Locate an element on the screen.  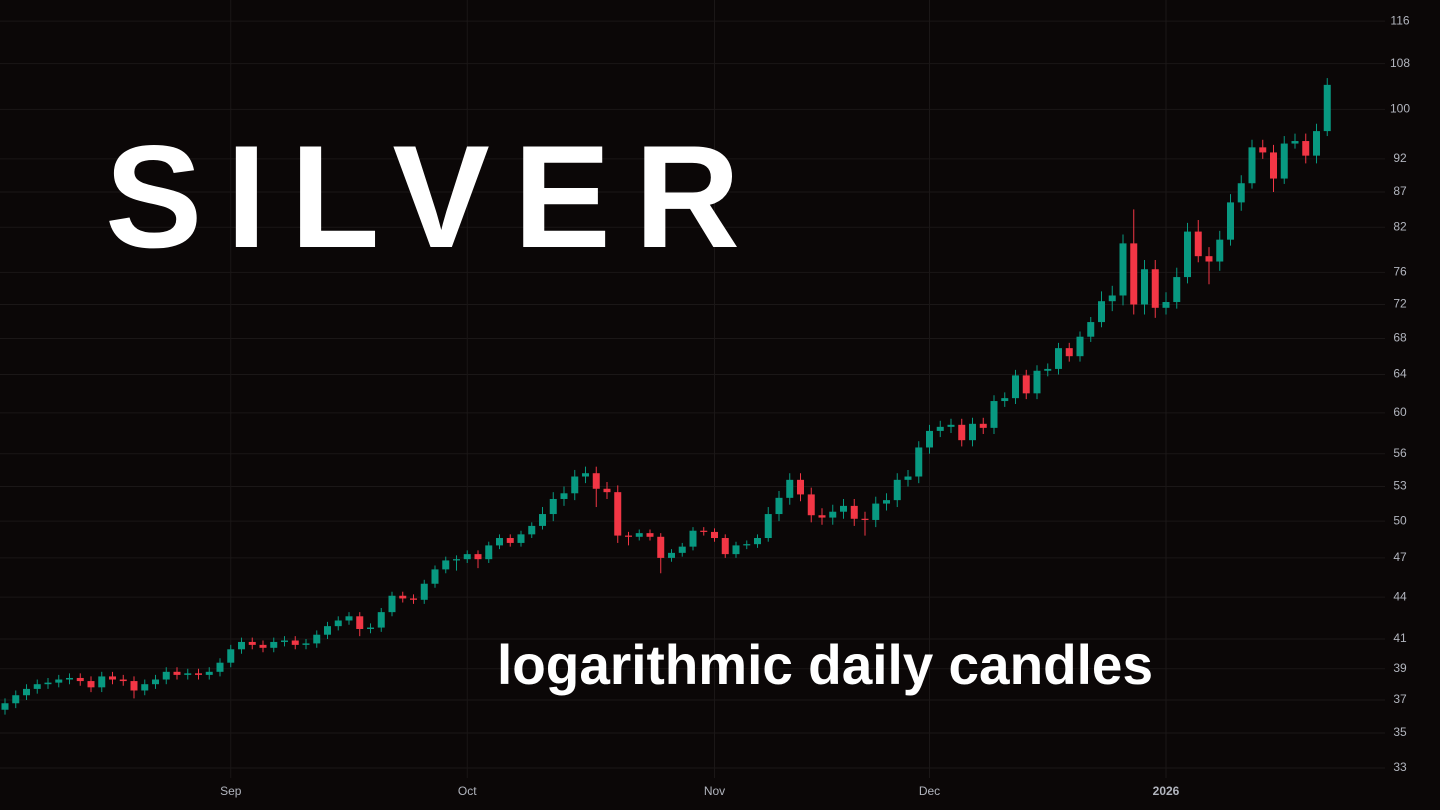
y-tick-label: 100 is located at coordinates (1400, 108).